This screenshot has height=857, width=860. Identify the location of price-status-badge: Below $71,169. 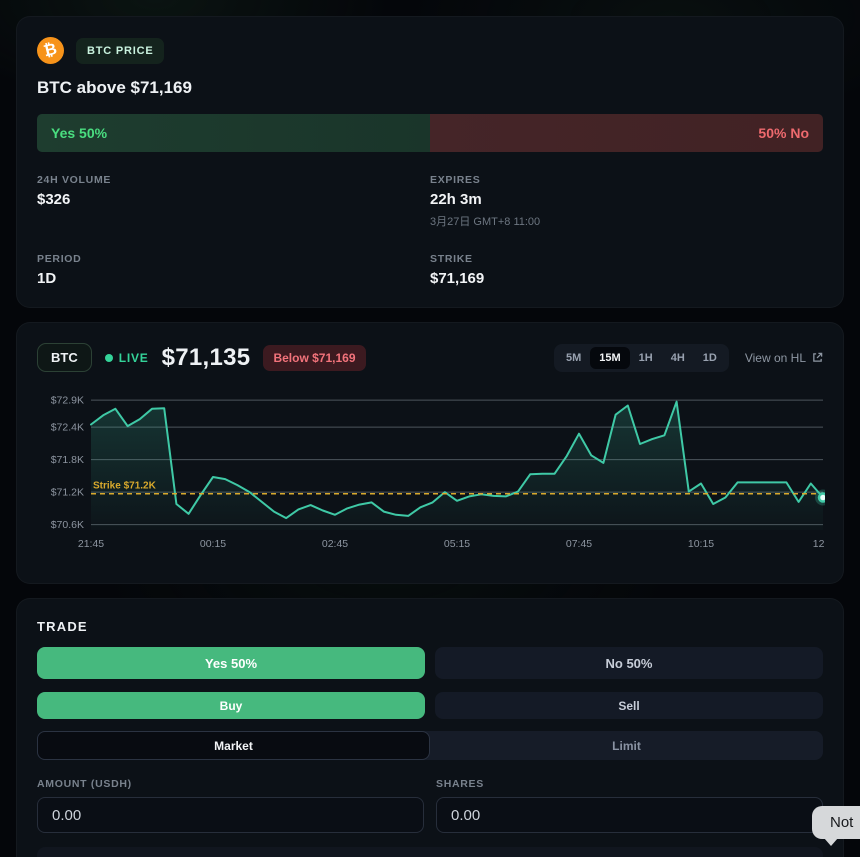
(314, 357).